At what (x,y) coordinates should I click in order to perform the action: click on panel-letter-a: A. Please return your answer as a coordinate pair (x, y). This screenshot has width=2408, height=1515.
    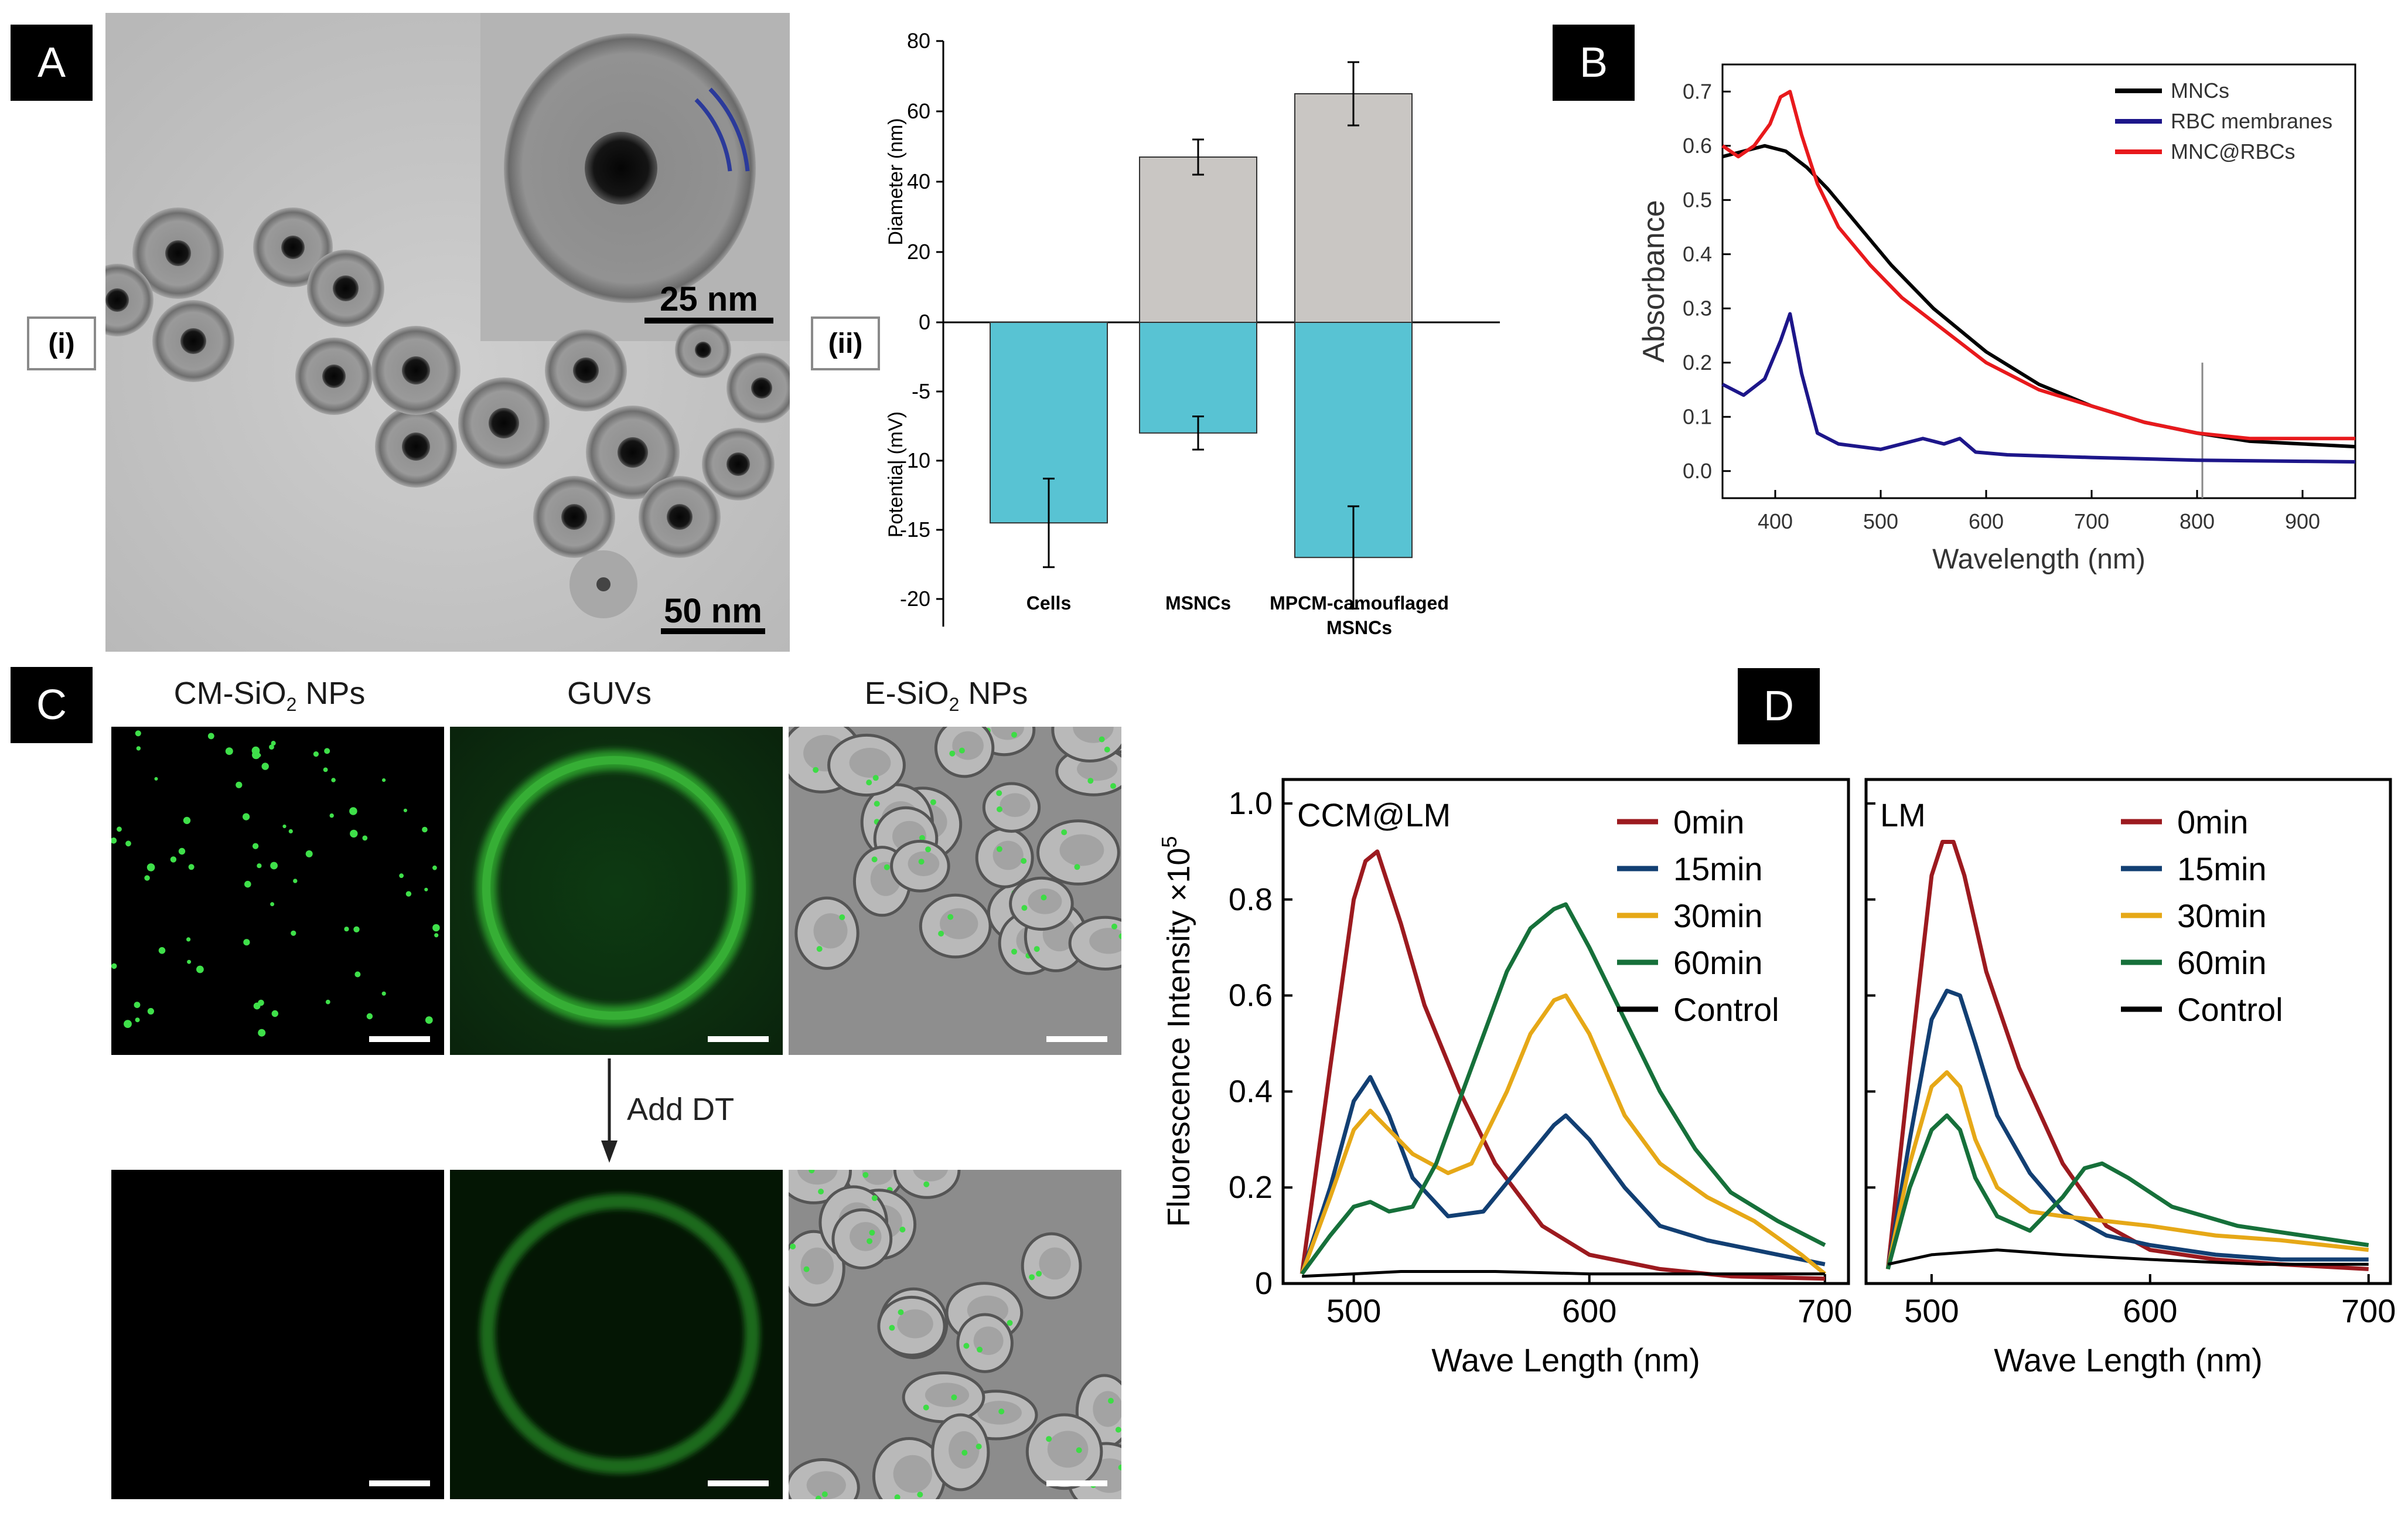
    Looking at the image, I should click on (52, 63).